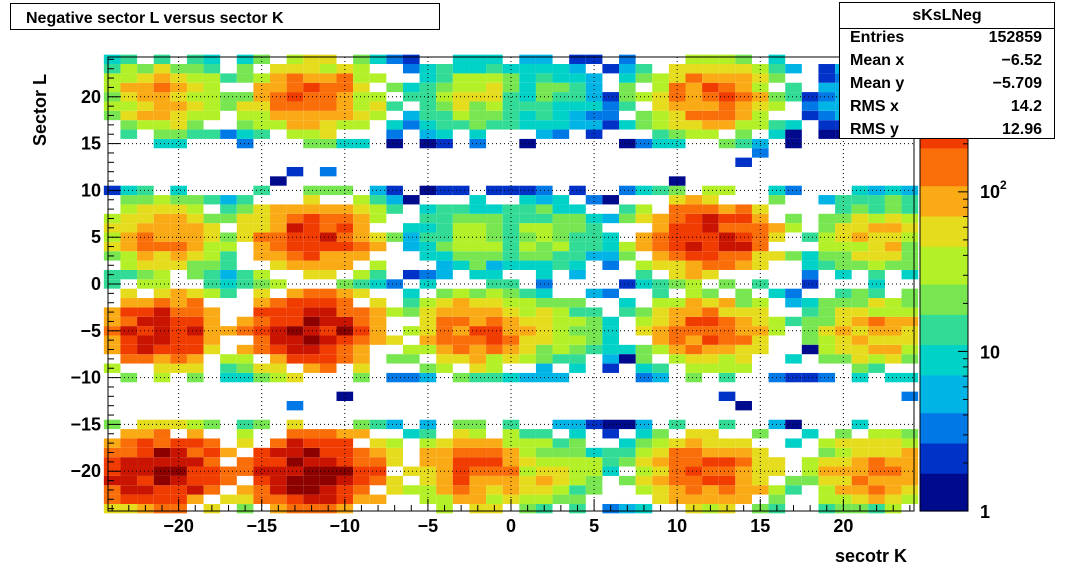 The image size is (1076, 568). What do you see at coordinates (843, 526) in the screenshot?
I see `x-tick-label: 20` at bounding box center [843, 526].